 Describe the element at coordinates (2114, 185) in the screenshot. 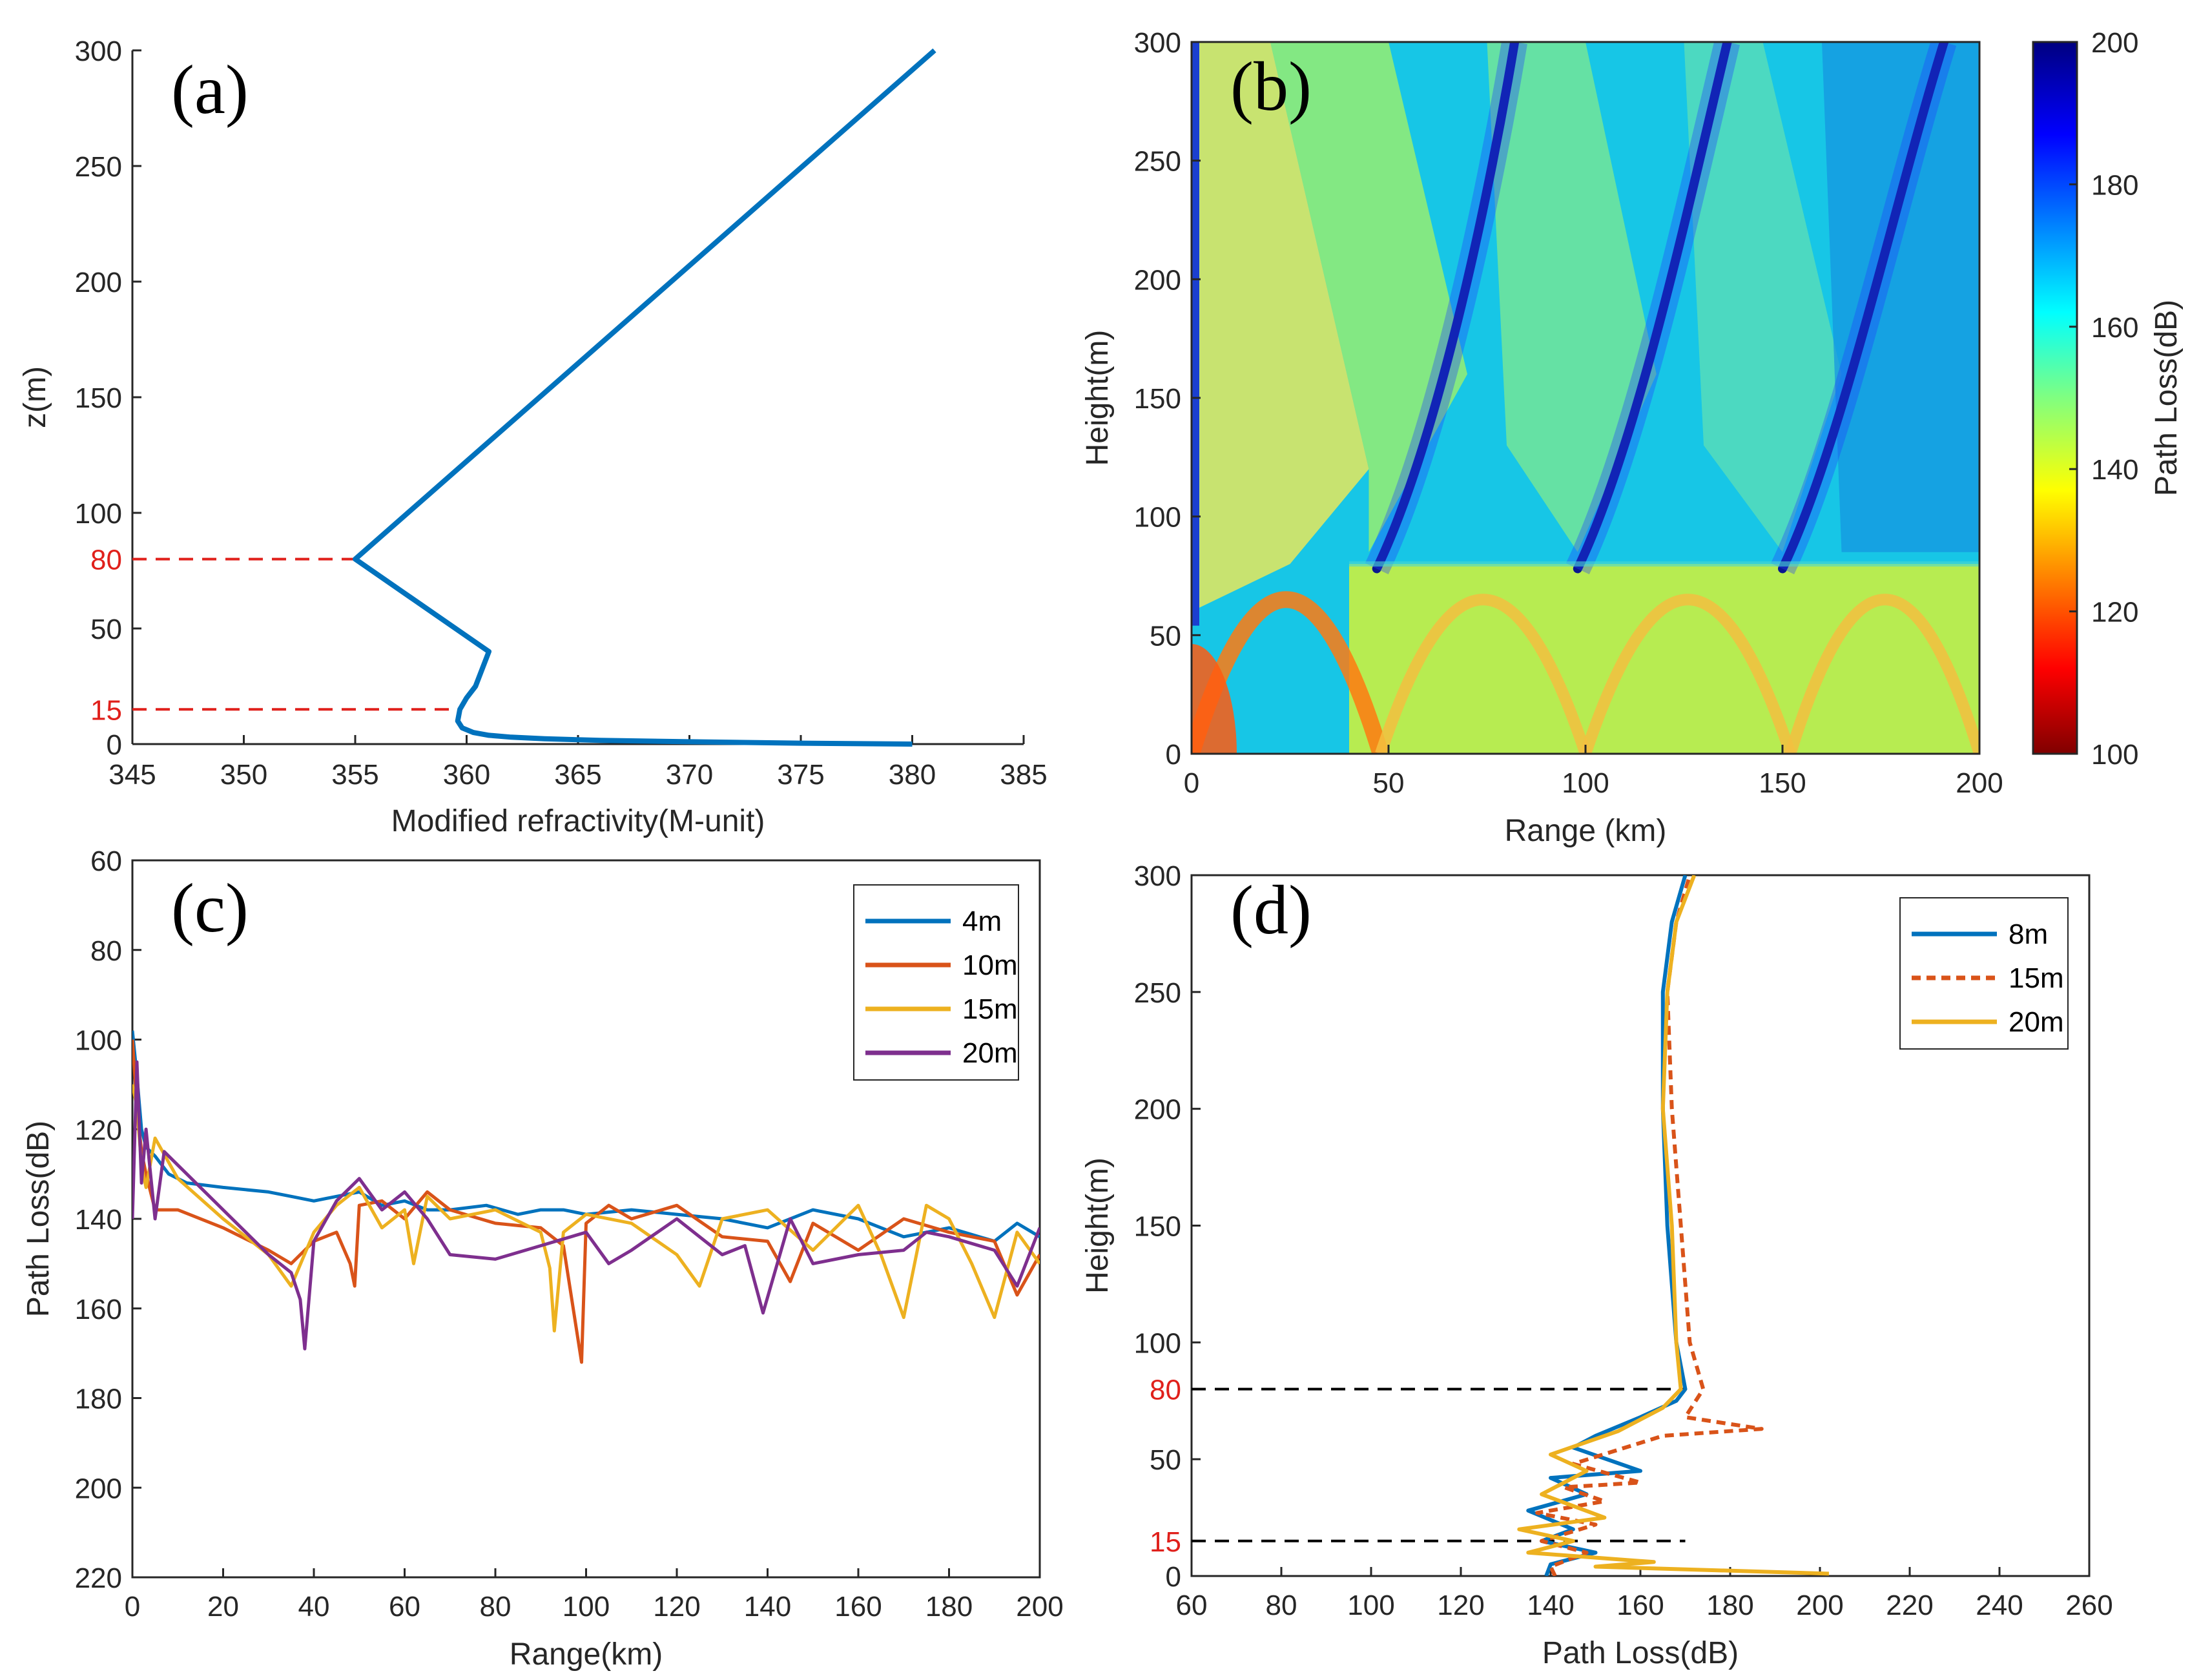

I see `colorbar-tick-label: 180` at that location.